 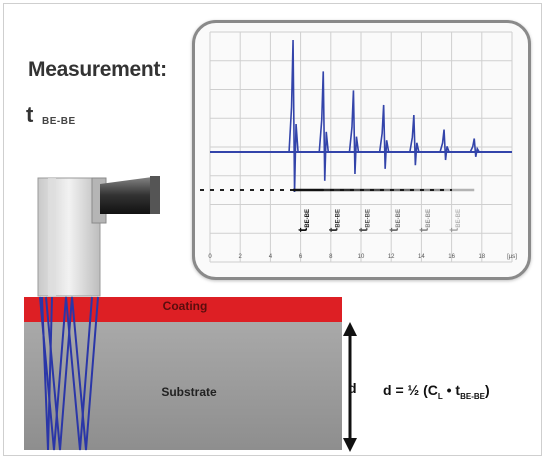 I want to click on axis-tick-label: 0, so click(x=210, y=257).